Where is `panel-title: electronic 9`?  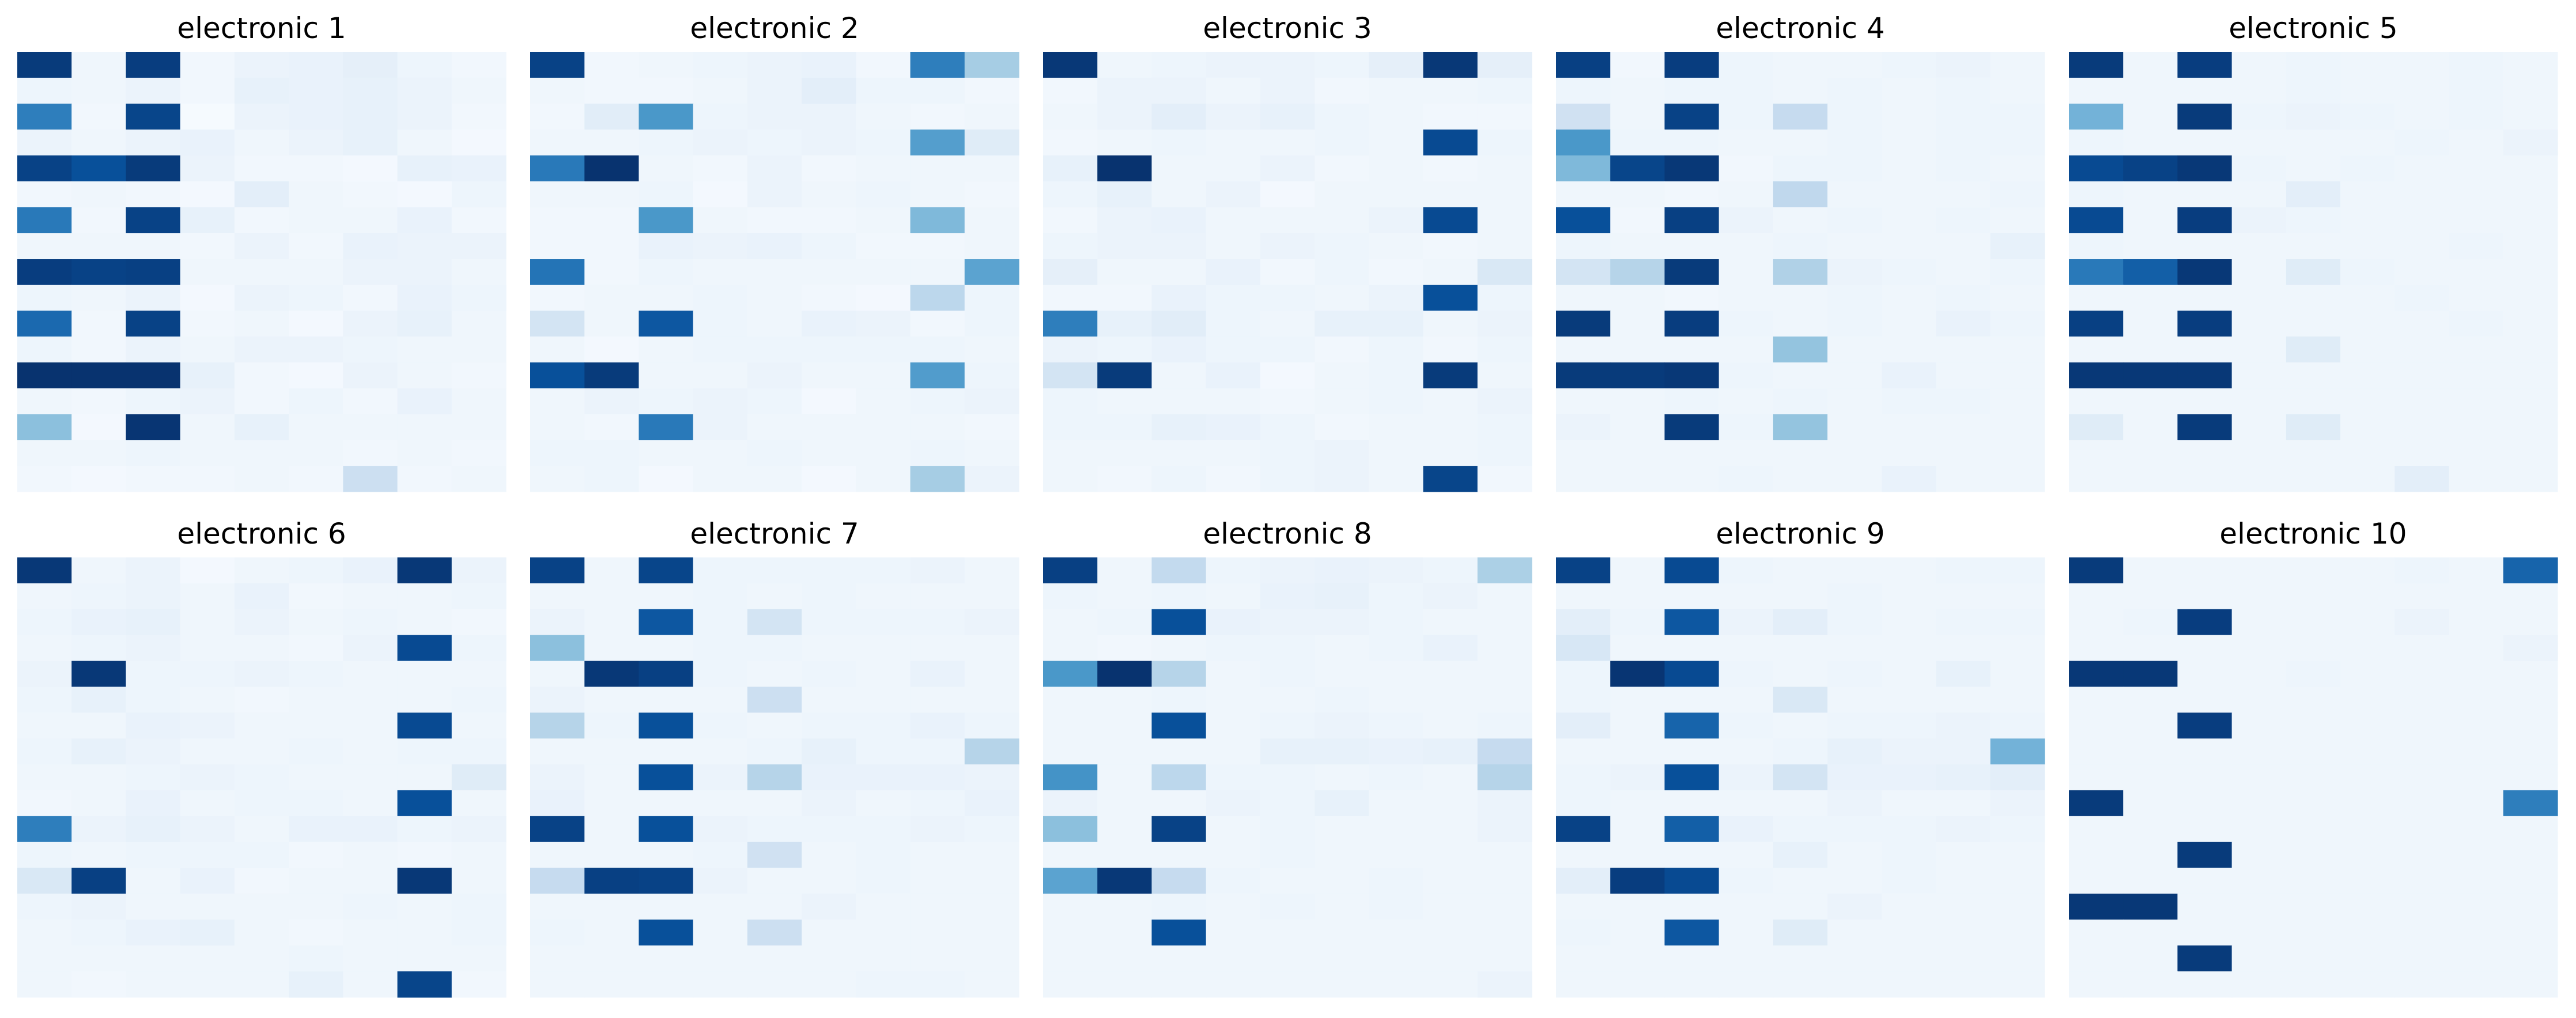
panel-title: electronic 9 is located at coordinates (1800, 534).